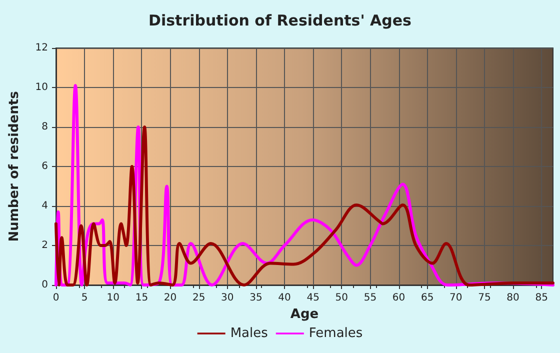 Image resolution: width=560 pixels, height=353 pixels. What do you see at coordinates (84, 298) in the screenshot?
I see `x-tick-label: 5` at bounding box center [84, 298].